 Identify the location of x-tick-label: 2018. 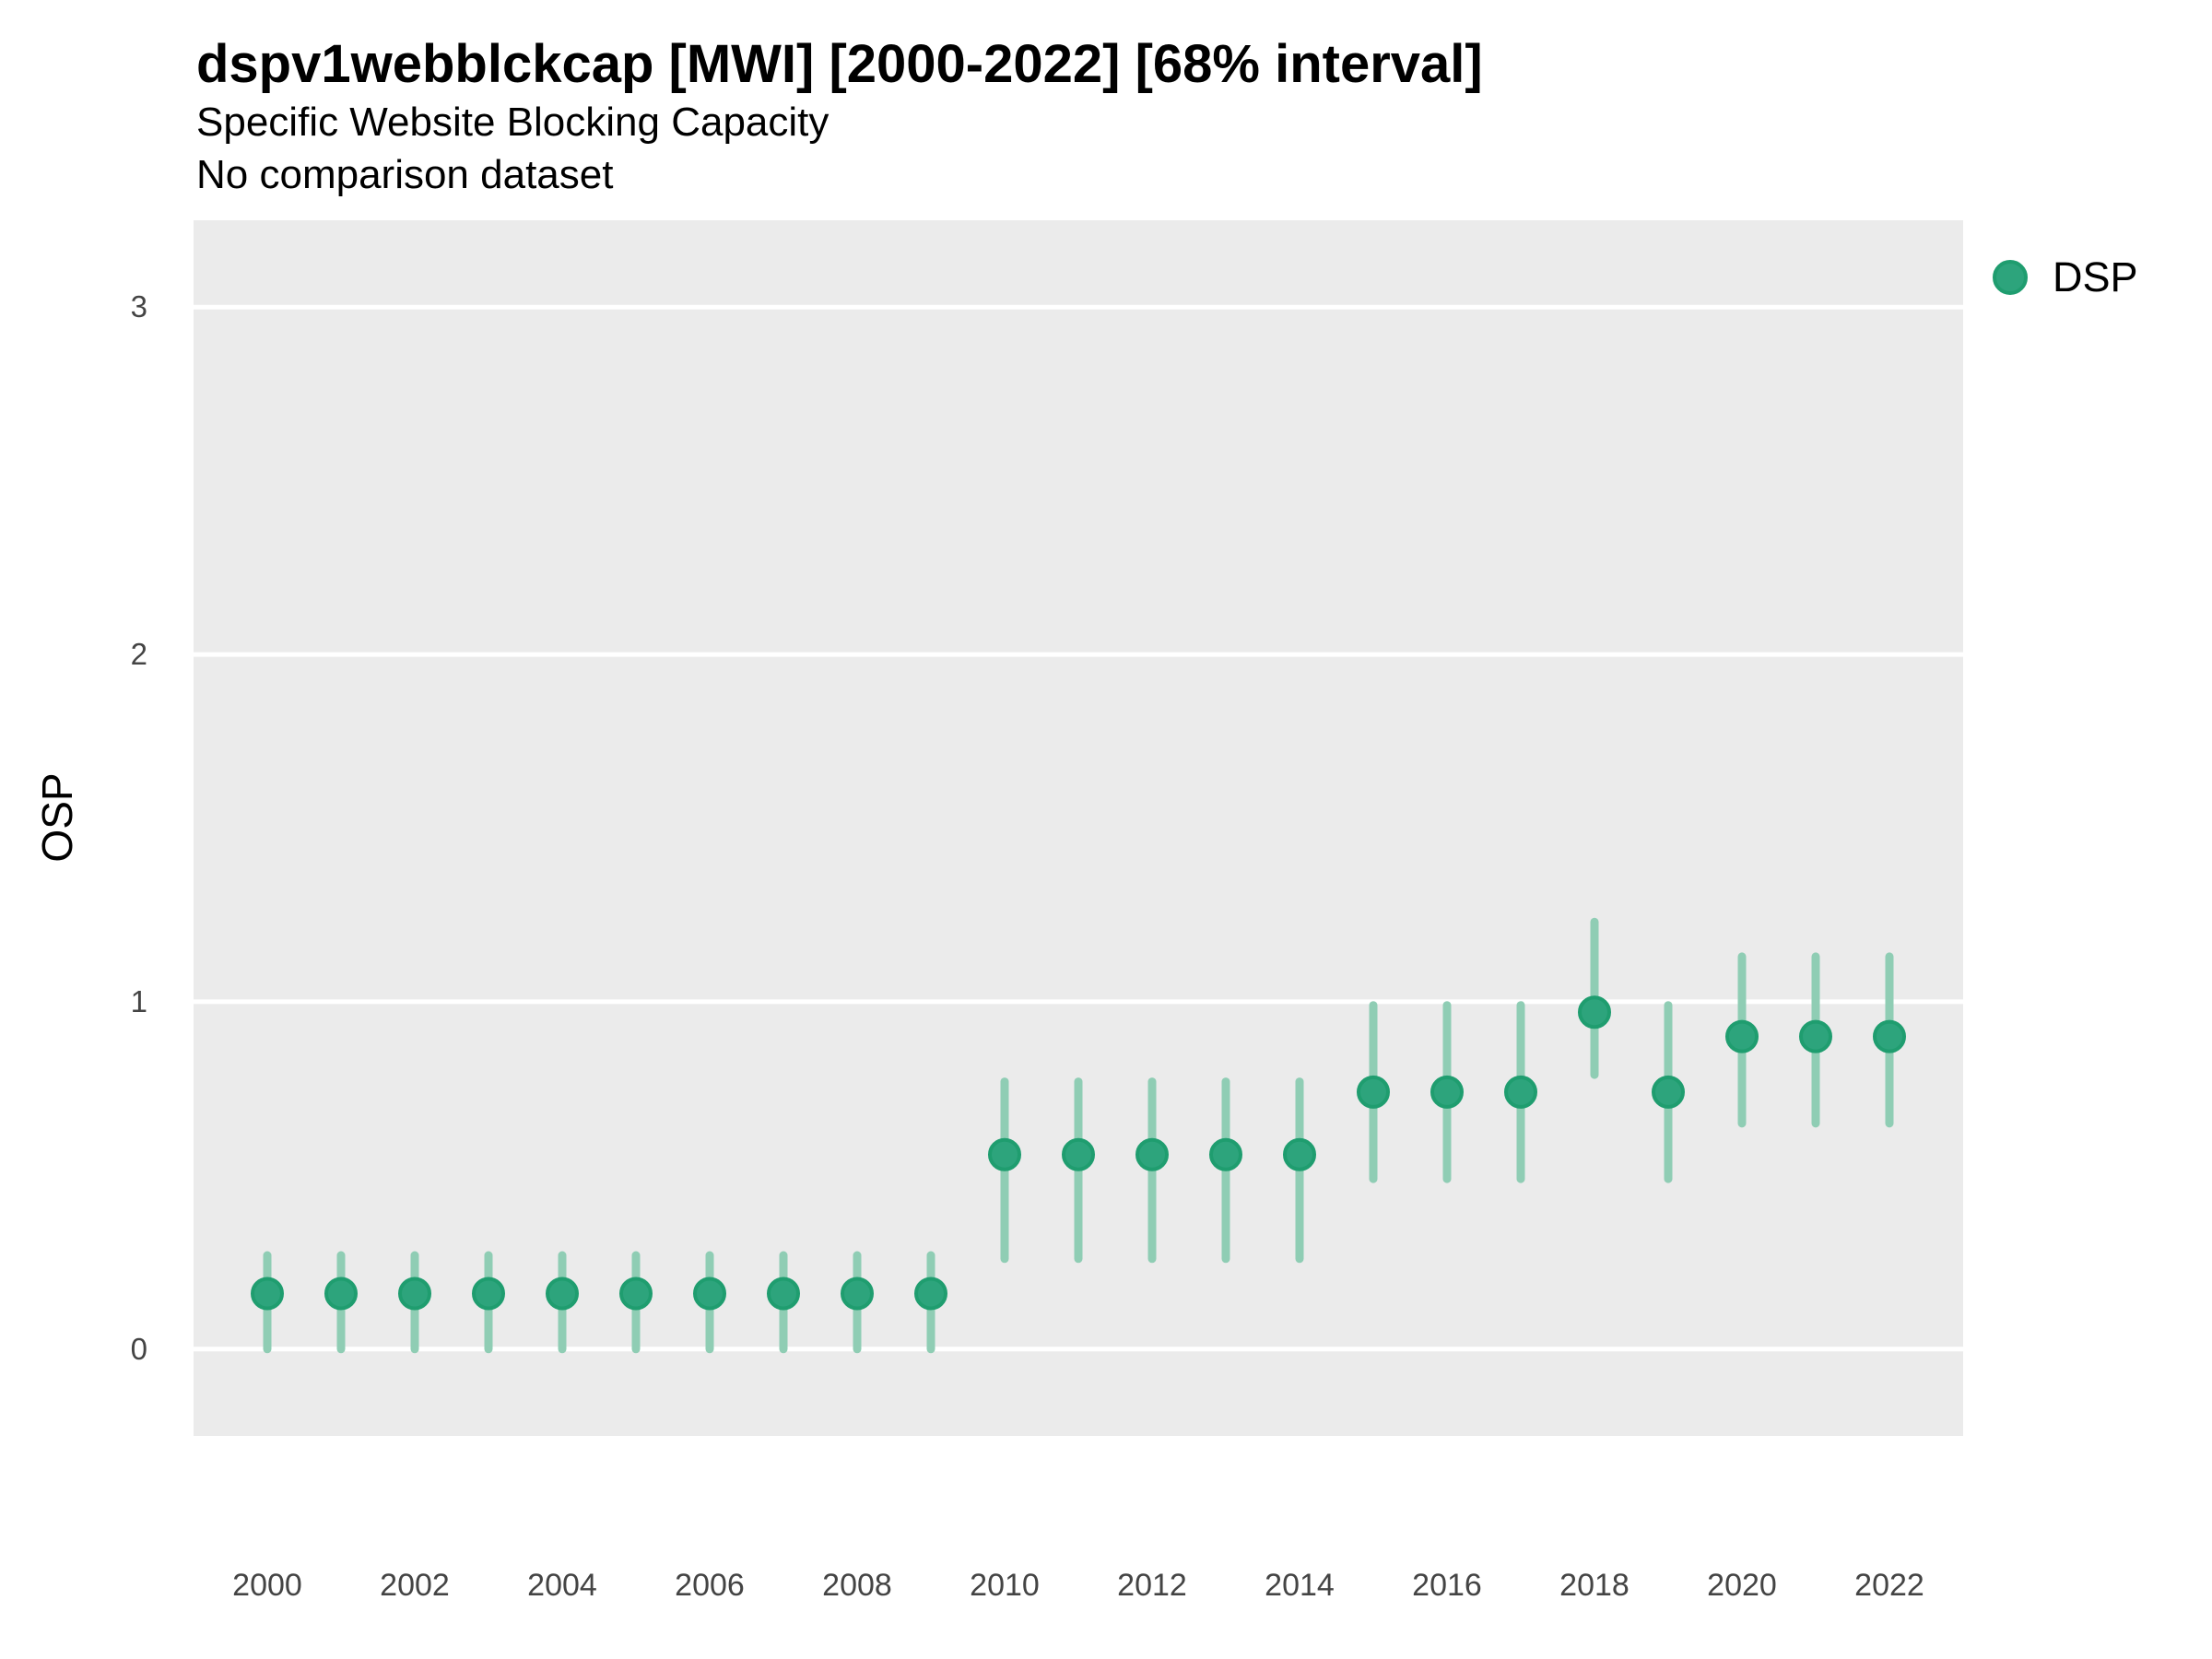
(1594, 1585).